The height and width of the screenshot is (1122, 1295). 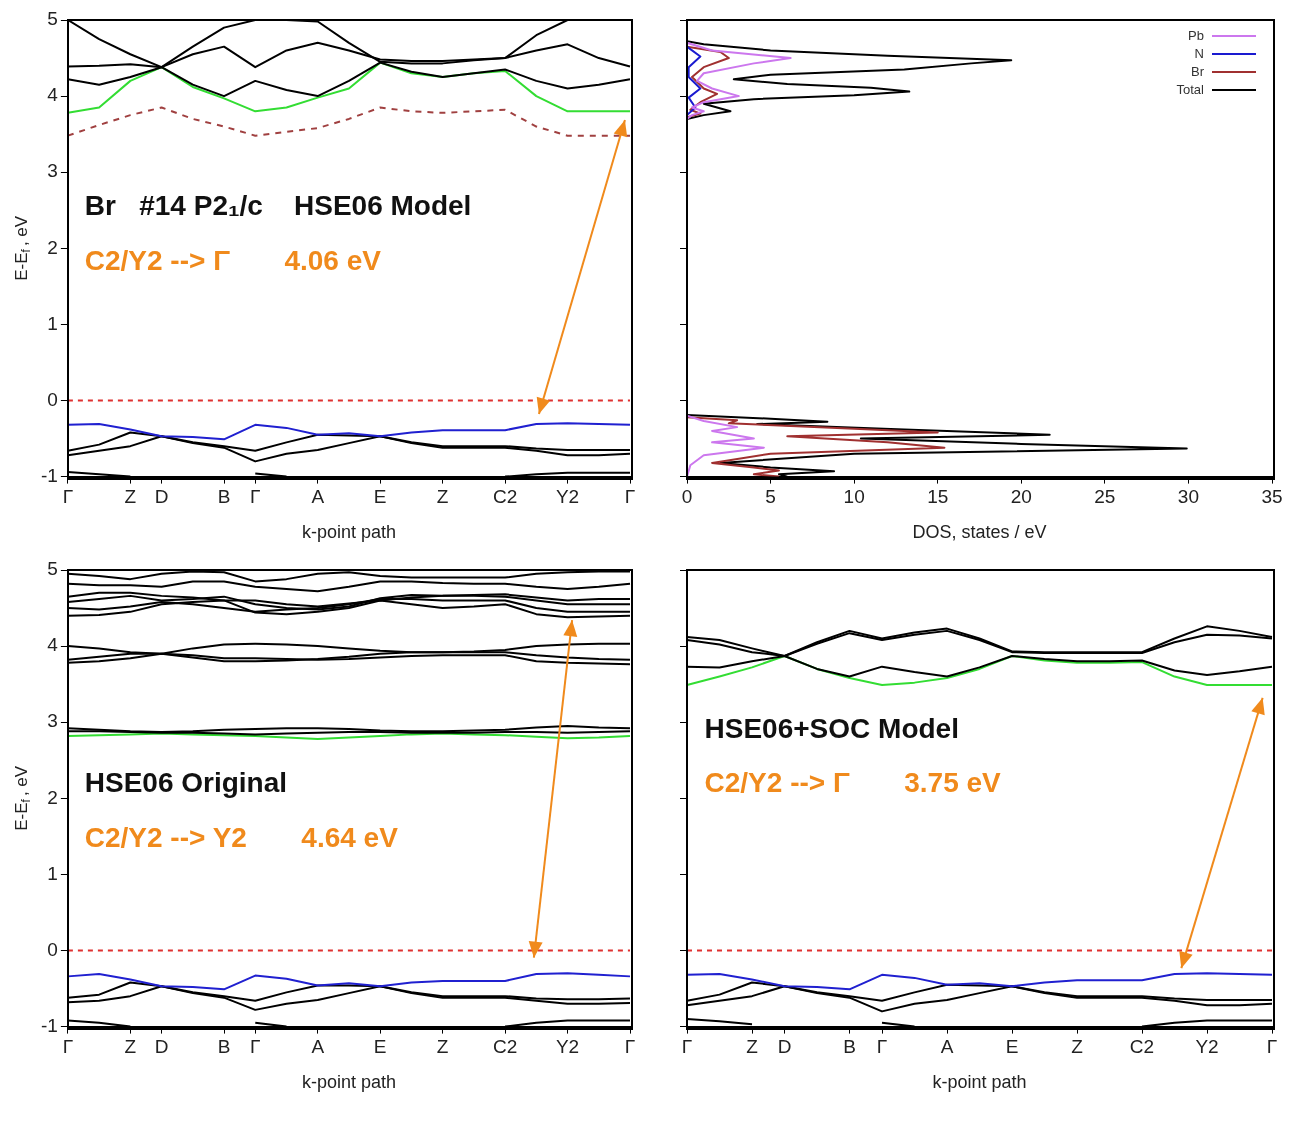 I want to click on x-tick-label: 25, so click(x=1105, y=497).